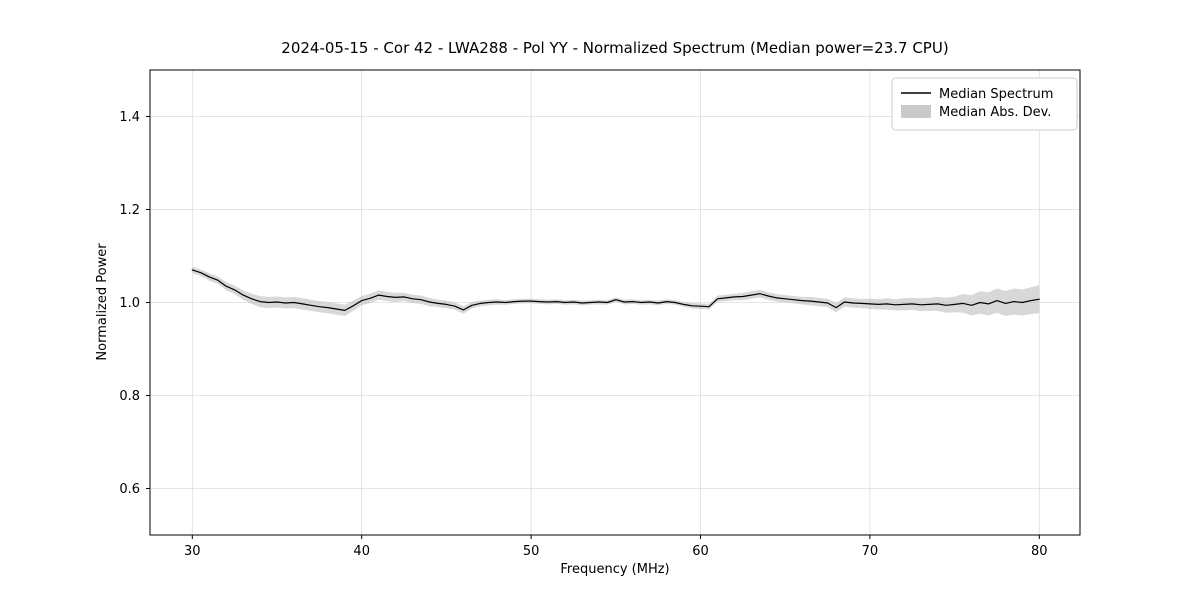  What do you see at coordinates (129, 210) in the screenshot?
I see `y-tick-label: 1.2` at bounding box center [129, 210].